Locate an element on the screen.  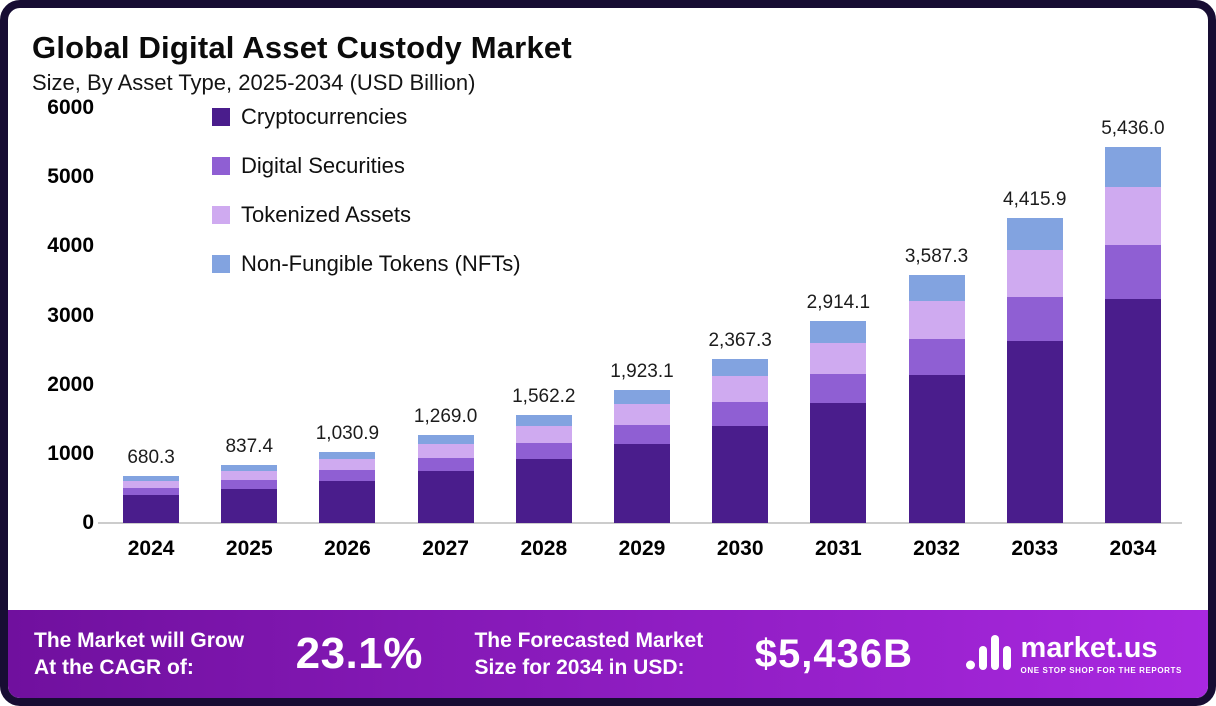
cagr-value: 23.1% is located at coordinates (359, 653).